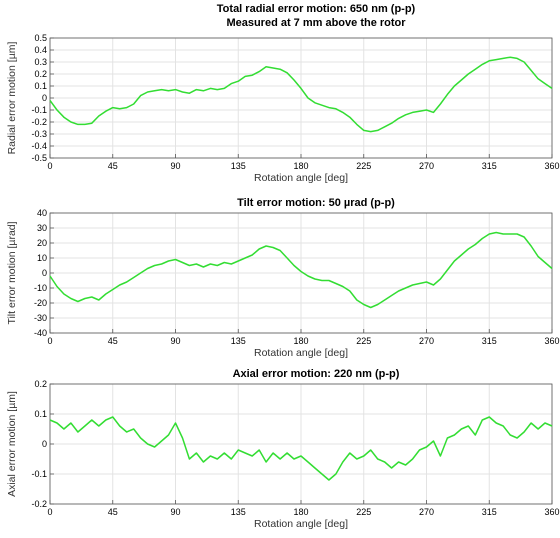  I want to click on y-tick-label: 0.5, so click(40, 38).